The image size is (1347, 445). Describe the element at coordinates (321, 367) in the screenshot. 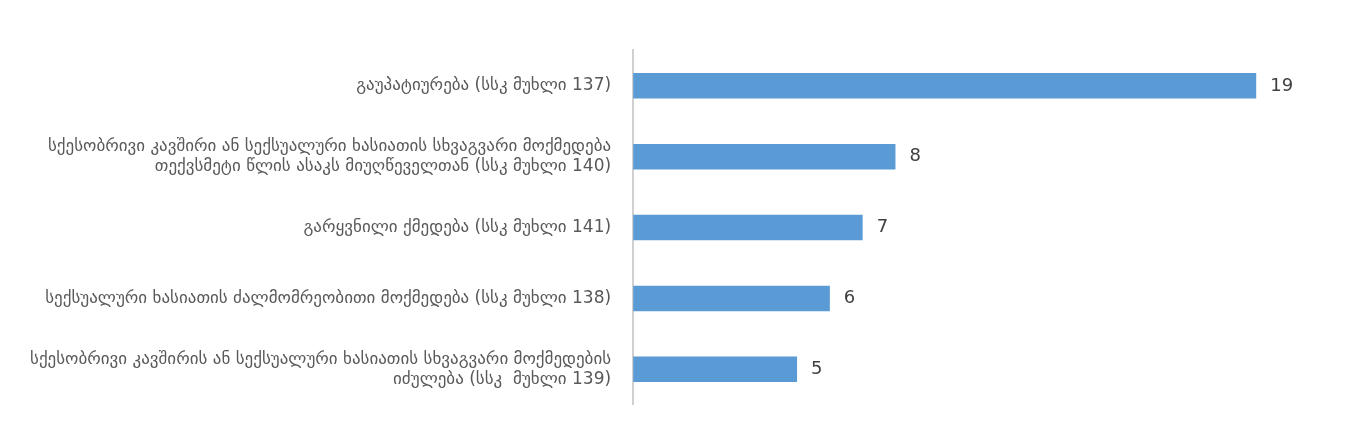

I see `y-tick-label: სქესობრივი კავშირის ან სექსუალური ხასიათის სხვაგვარი მოქმედების იძულება (სსკ მუხლი 139)` at that location.